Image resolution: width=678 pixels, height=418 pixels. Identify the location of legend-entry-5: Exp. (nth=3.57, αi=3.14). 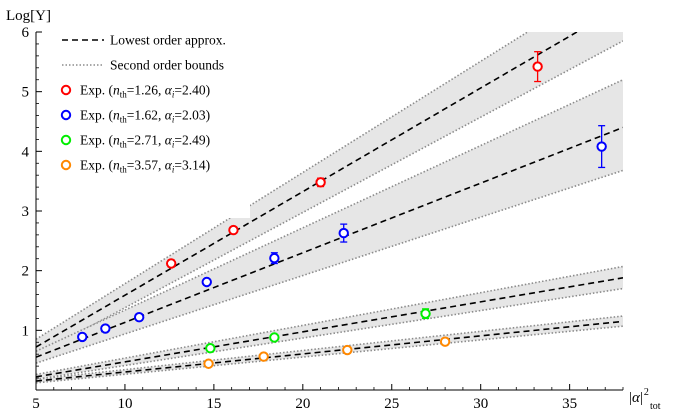
(145, 166).